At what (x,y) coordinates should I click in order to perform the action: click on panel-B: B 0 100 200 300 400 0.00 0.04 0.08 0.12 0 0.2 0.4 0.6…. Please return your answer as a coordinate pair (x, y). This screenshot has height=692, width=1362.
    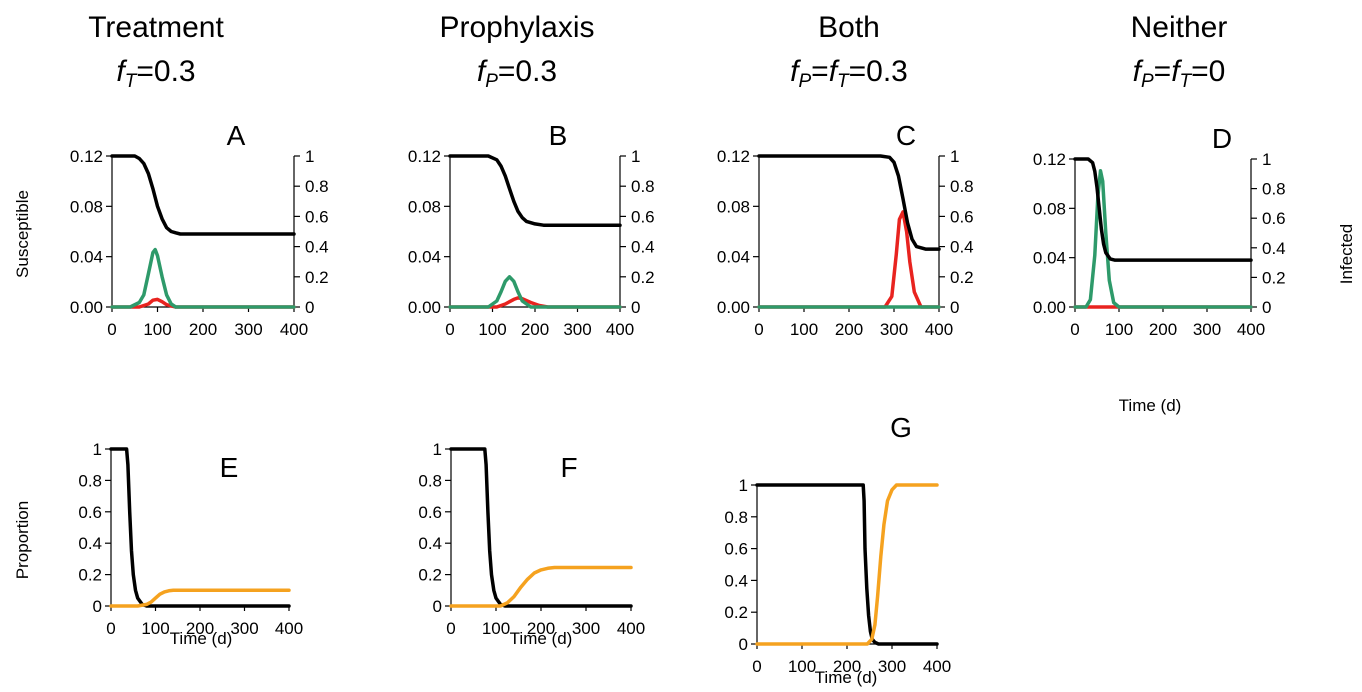
    Looking at the image, I should click on (531, 229).